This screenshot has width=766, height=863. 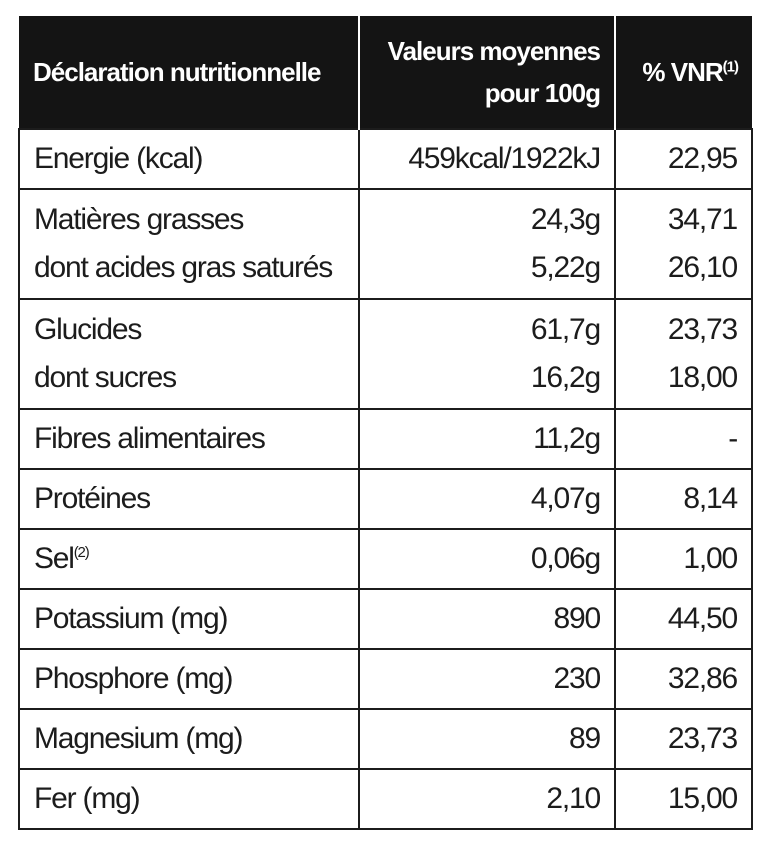 I want to click on row-name-text: Fer (mg), so click(x=87, y=798).